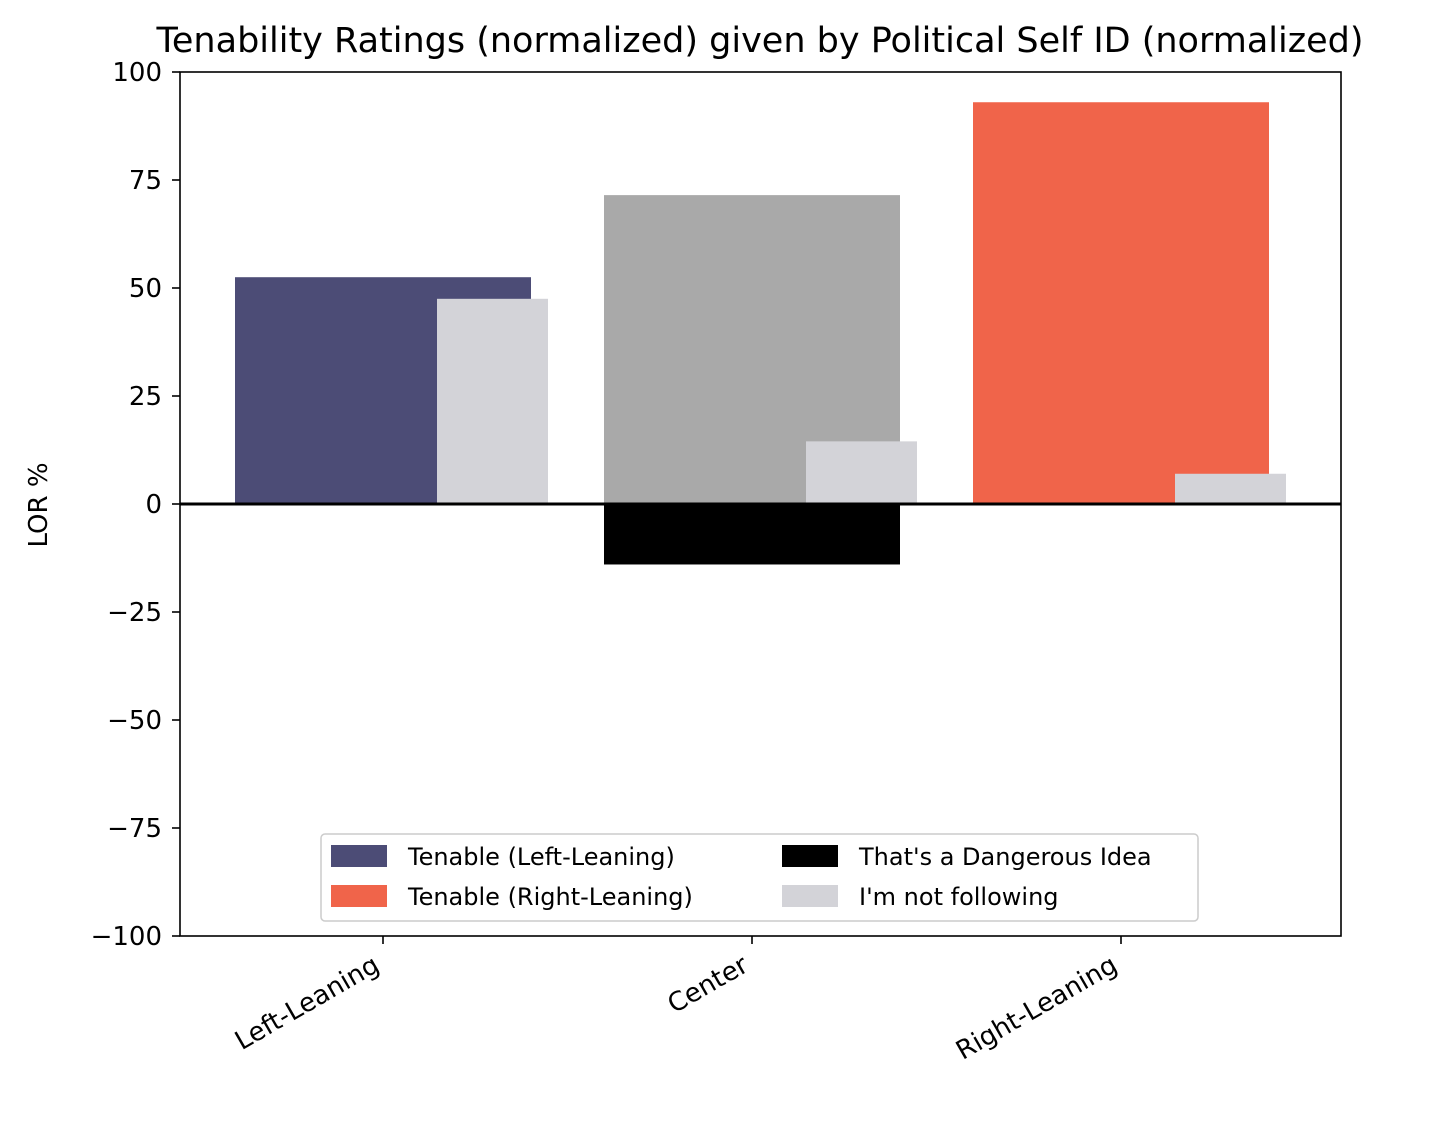 Image resolution: width=1456 pixels, height=1123 pixels. What do you see at coordinates (145, 181) in the screenshot?
I see `y-tick-label: 75` at bounding box center [145, 181].